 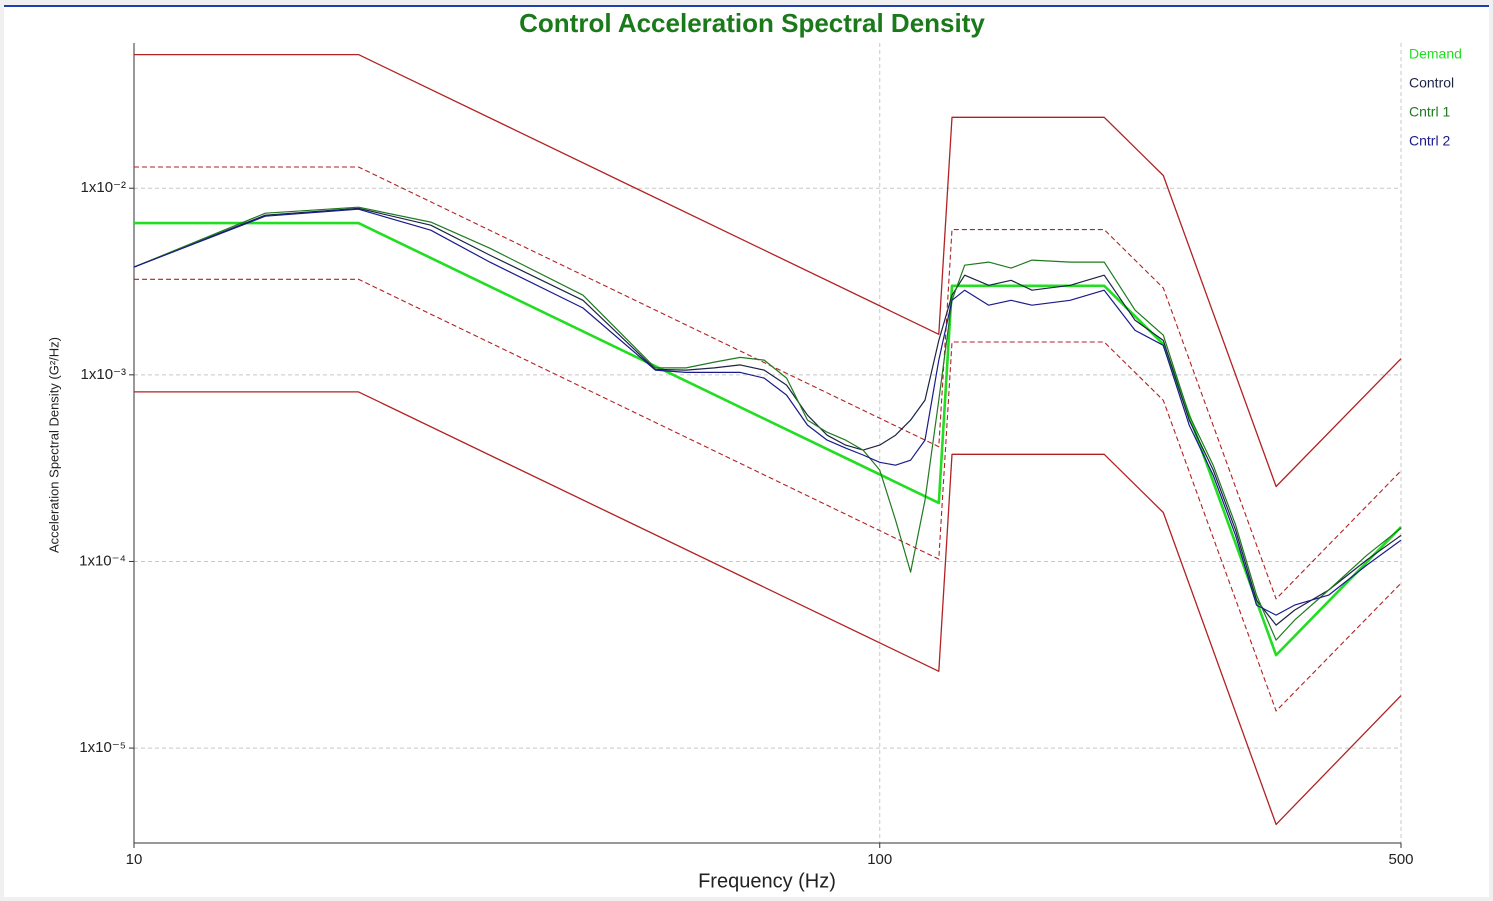 What do you see at coordinates (103, 187) in the screenshot?
I see `y-tick-label: 1x10⁻²` at bounding box center [103, 187].